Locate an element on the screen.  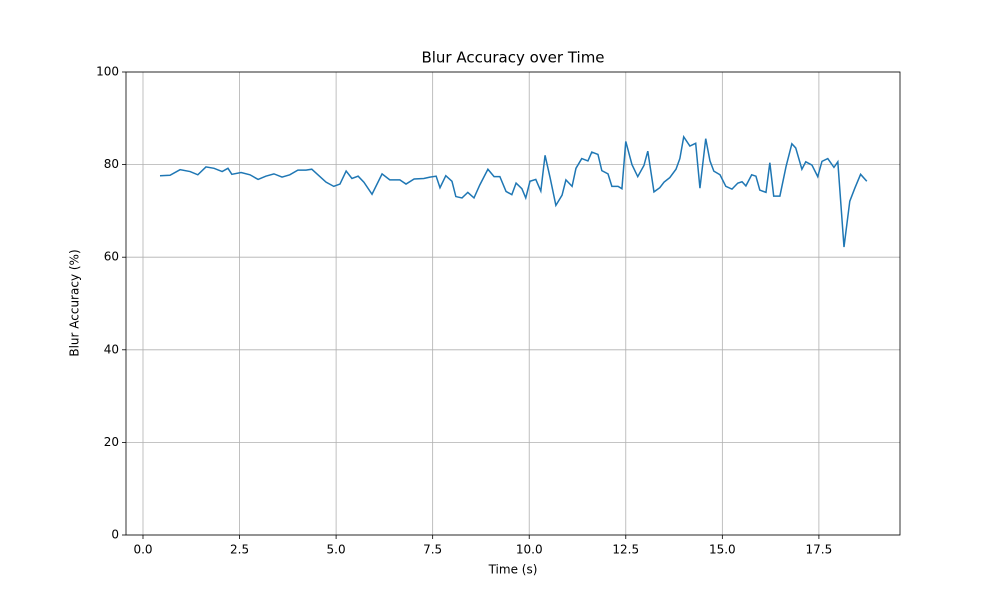
x-tick-label: 10.0 is located at coordinates (529, 550).